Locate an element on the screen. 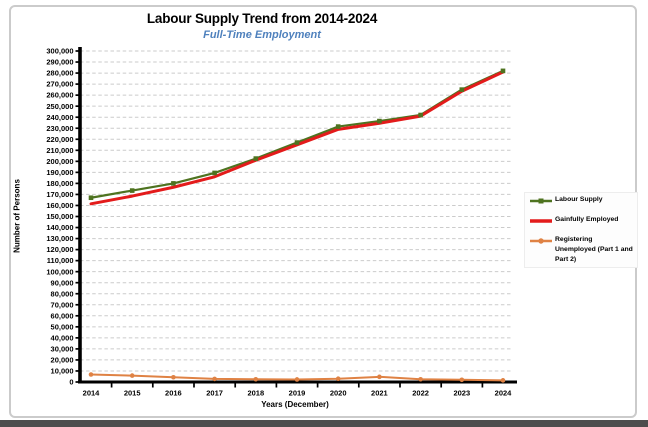 This screenshot has width=648, height=427. y-tick-label: 10,000 is located at coordinates (62, 371).